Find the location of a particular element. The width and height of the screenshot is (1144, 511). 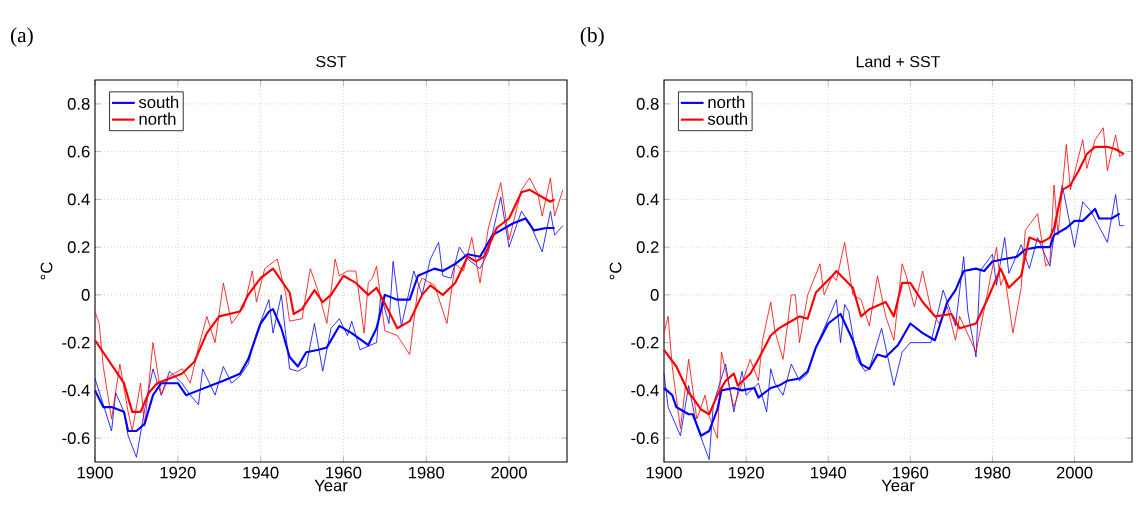

chart-title: SST is located at coordinates (331, 61).